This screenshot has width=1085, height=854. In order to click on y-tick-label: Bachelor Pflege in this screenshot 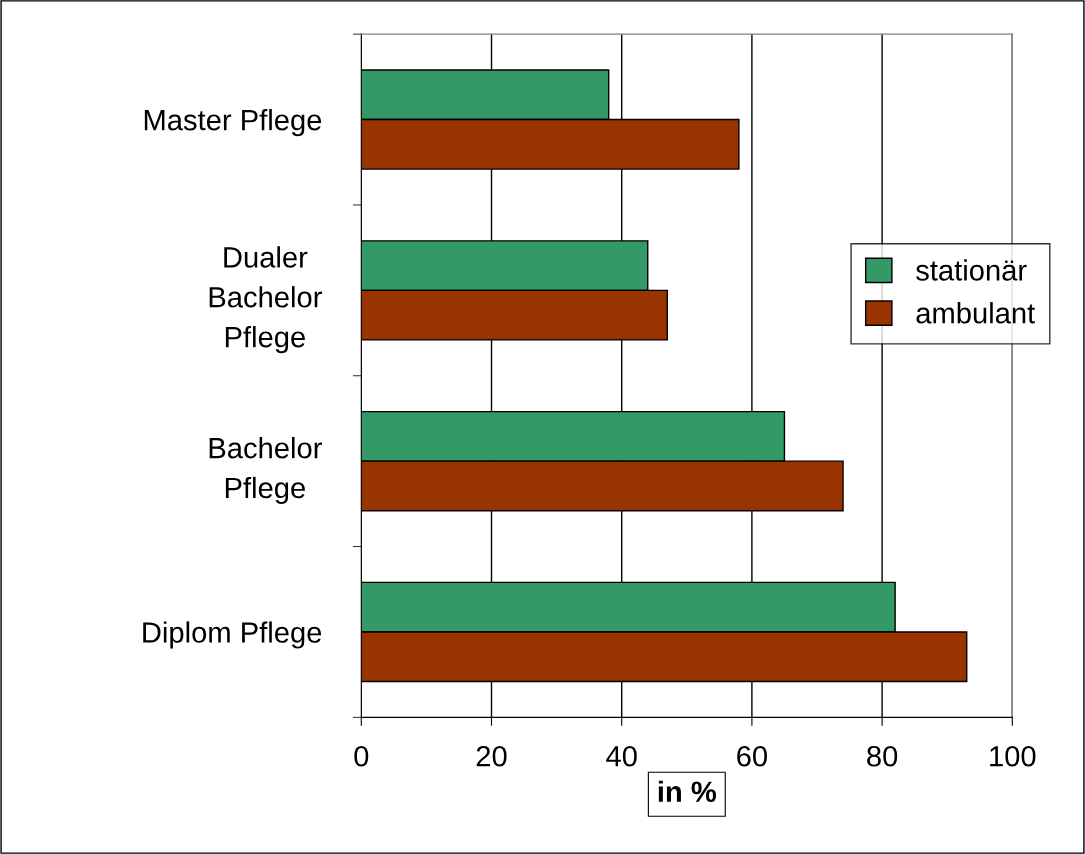, I will do `click(265, 471)`.